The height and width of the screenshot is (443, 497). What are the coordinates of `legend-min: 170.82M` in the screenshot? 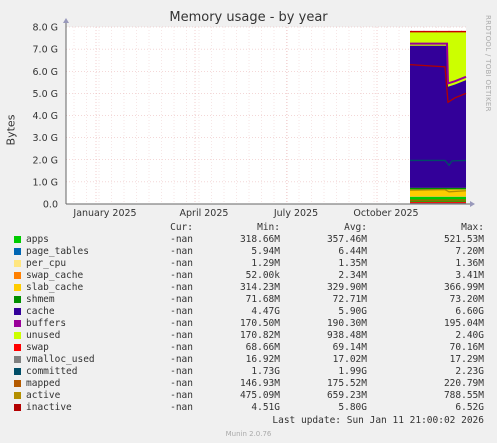 It's located at (259, 335).